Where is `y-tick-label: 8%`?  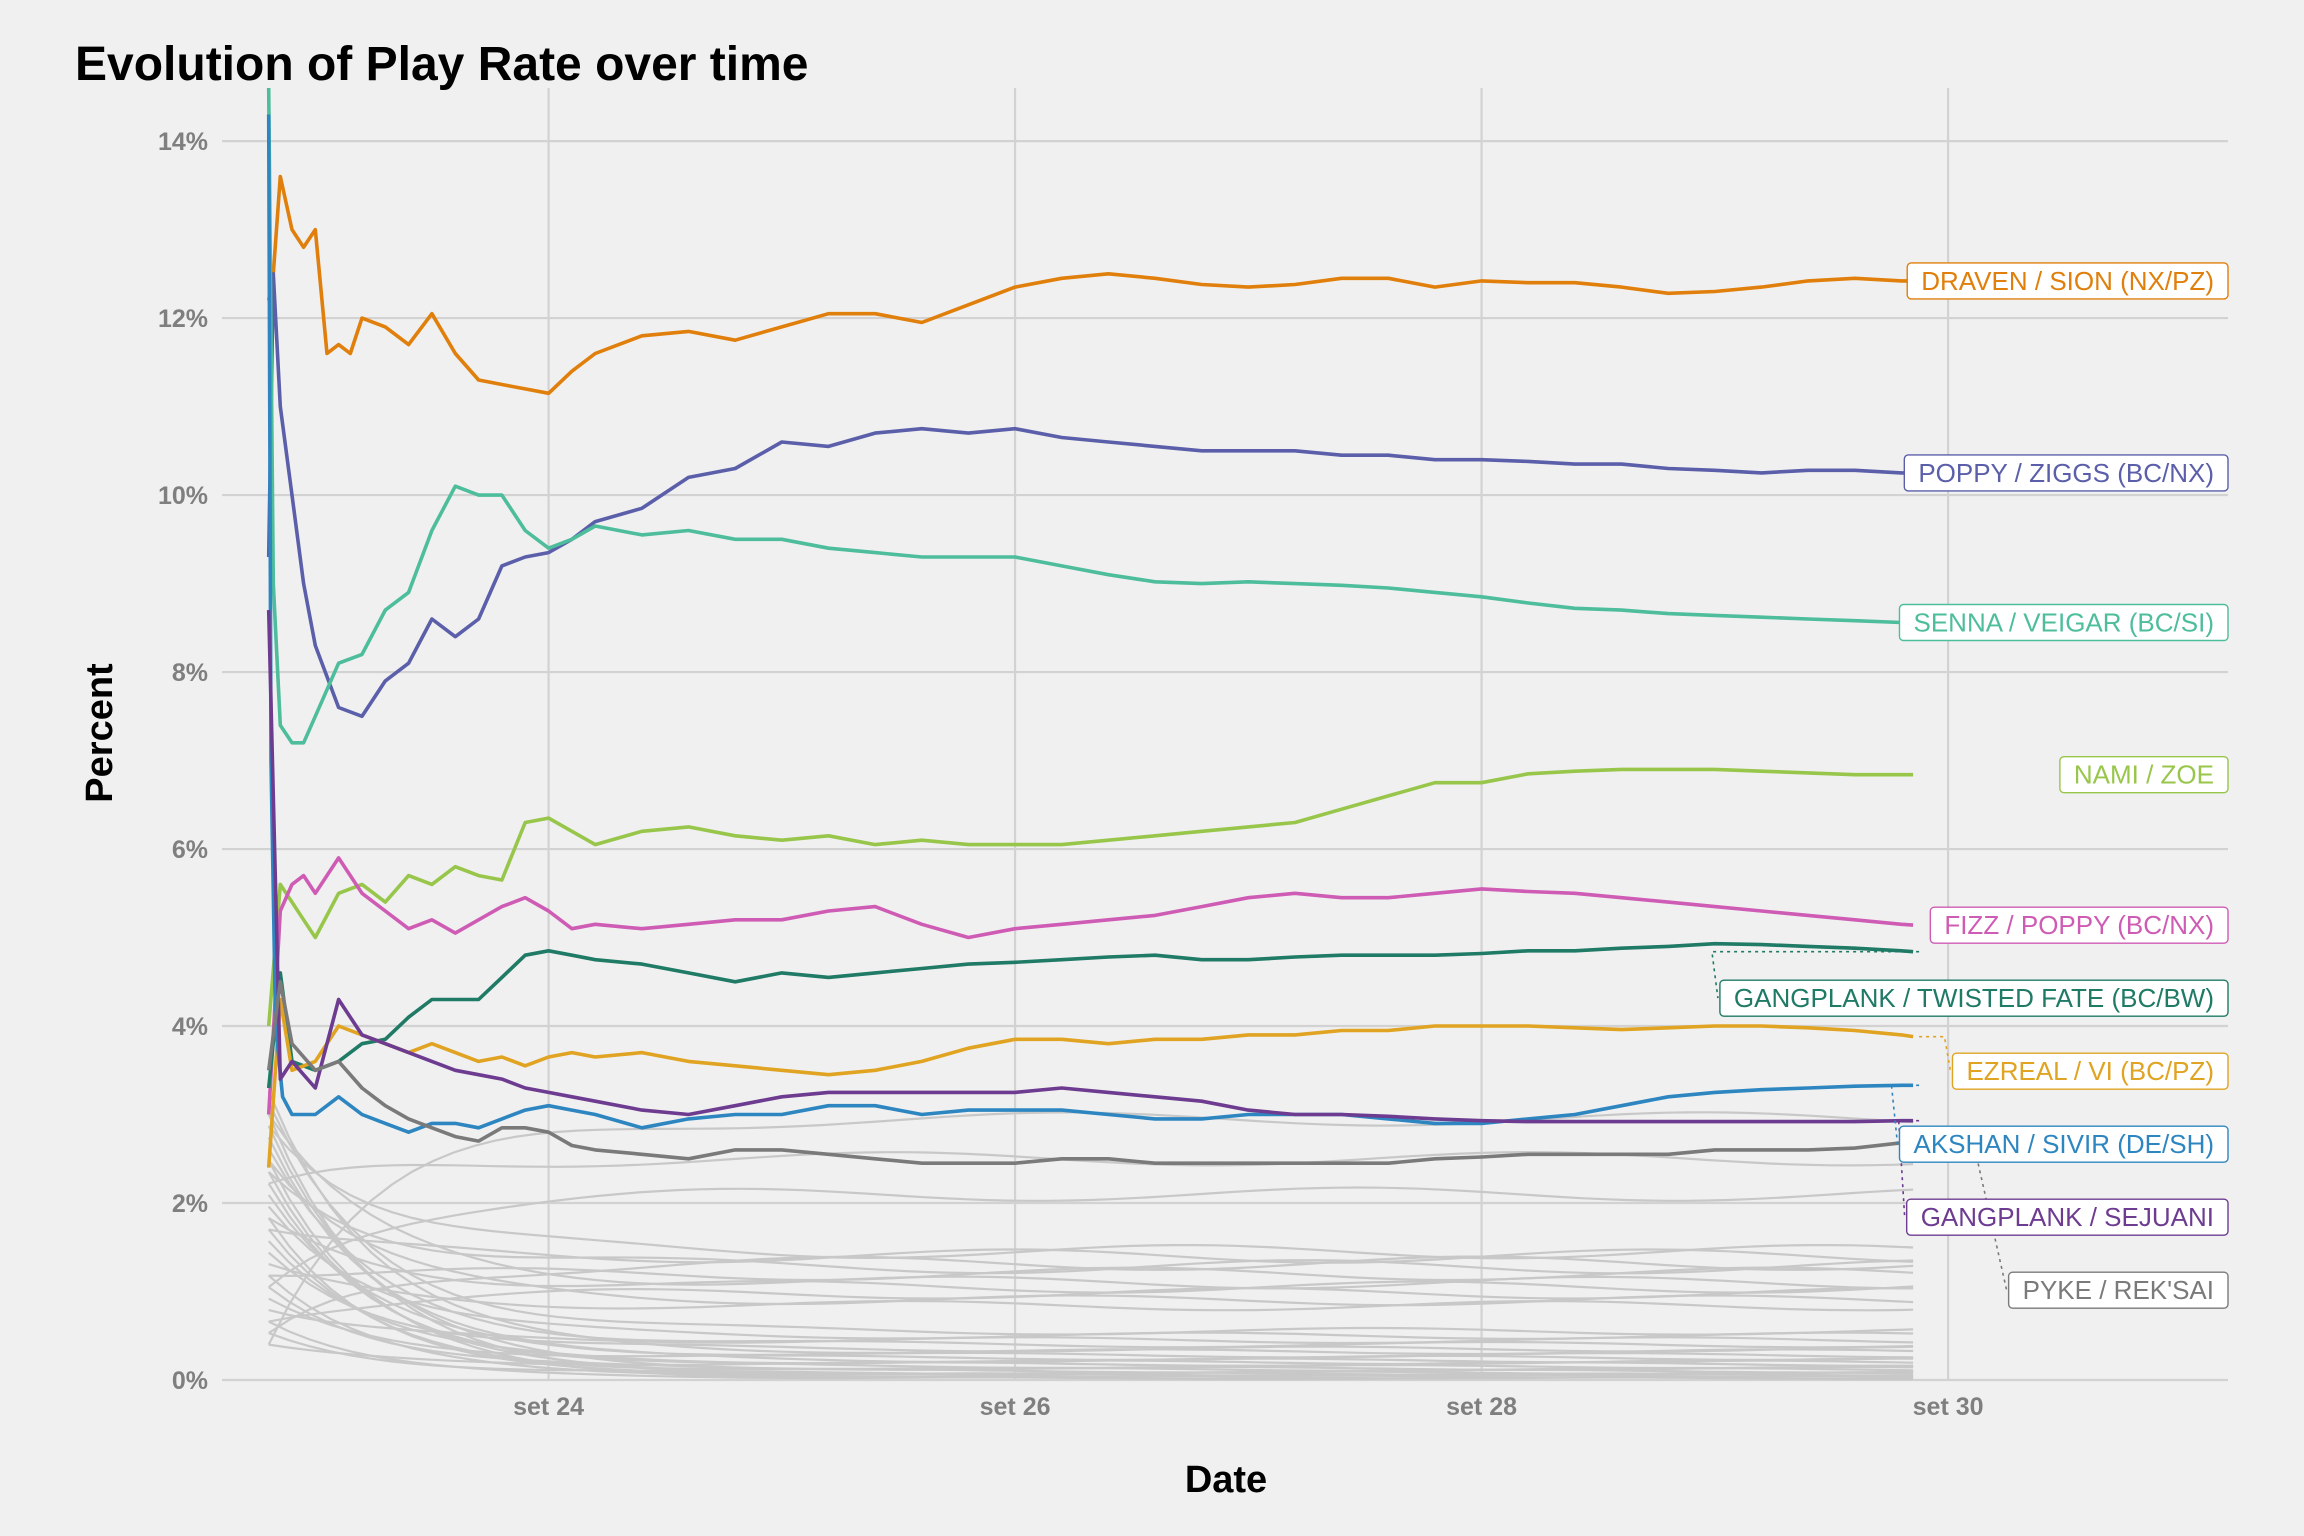
y-tick-label: 8% is located at coordinates (190, 673).